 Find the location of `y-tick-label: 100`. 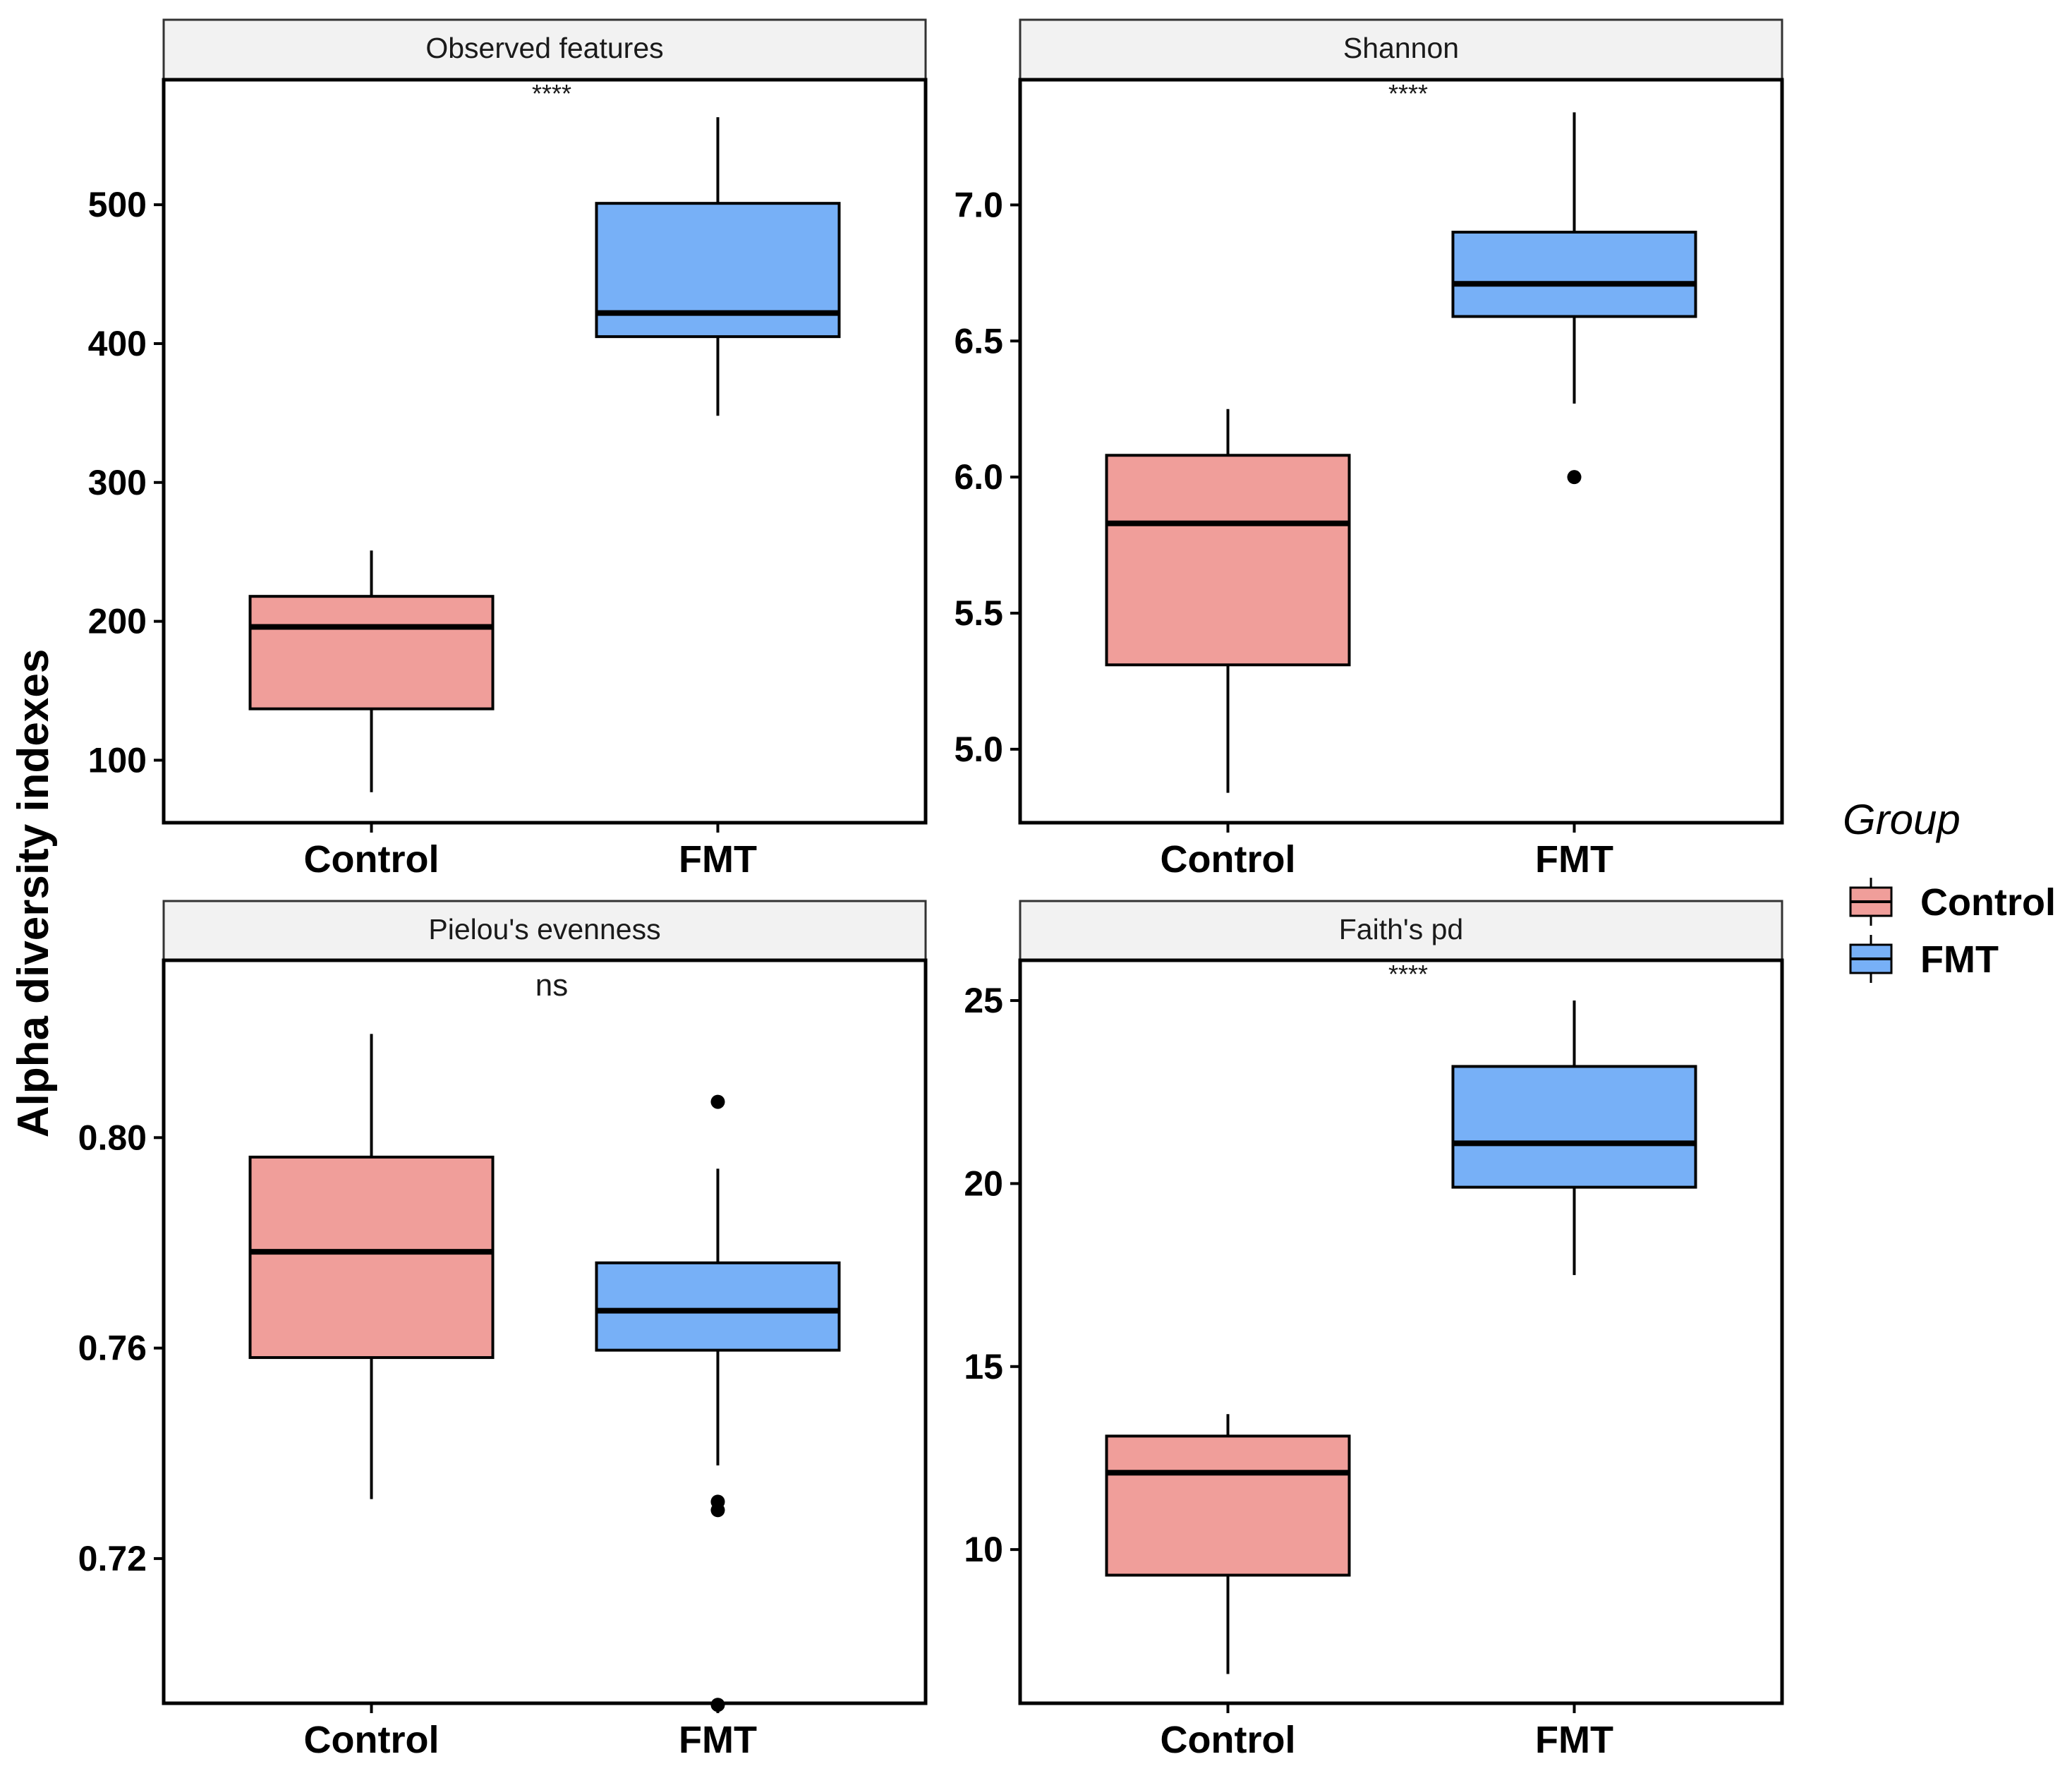

y-tick-label: 100 is located at coordinates (117, 760).